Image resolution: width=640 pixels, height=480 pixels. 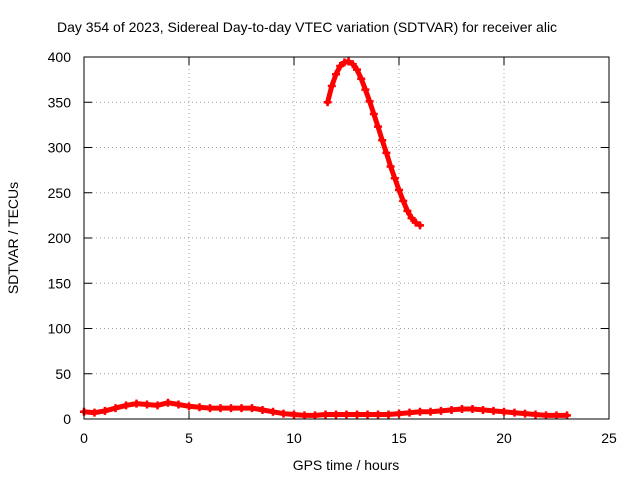 What do you see at coordinates (294, 438) in the screenshot?
I see `x-tick-label: 10` at bounding box center [294, 438].